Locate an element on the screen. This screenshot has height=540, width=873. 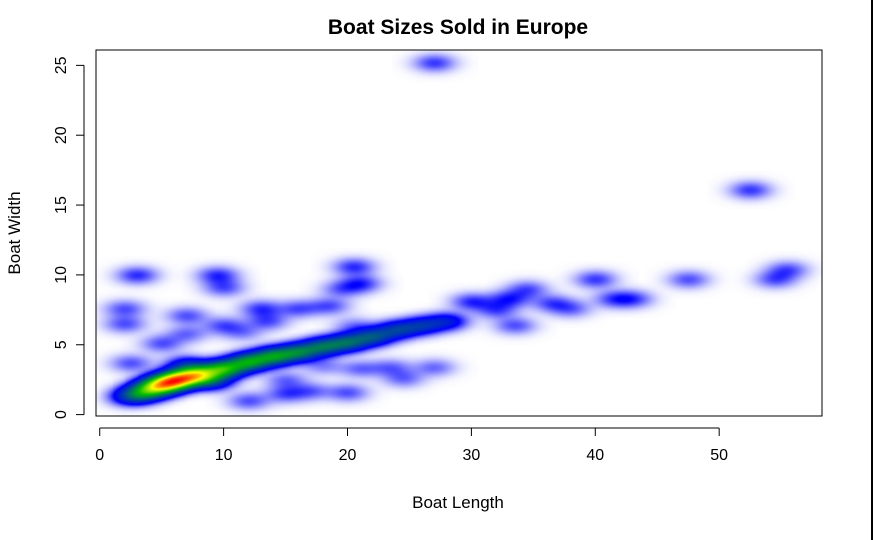
x-axis: 0 10 20 30 40 50 is located at coordinates (411, 445).